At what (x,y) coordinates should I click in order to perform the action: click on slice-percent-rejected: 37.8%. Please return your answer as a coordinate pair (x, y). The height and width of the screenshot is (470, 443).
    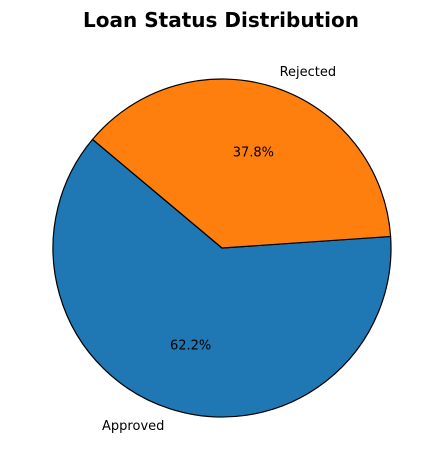
    Looking at the image, I should click on (253, 153).